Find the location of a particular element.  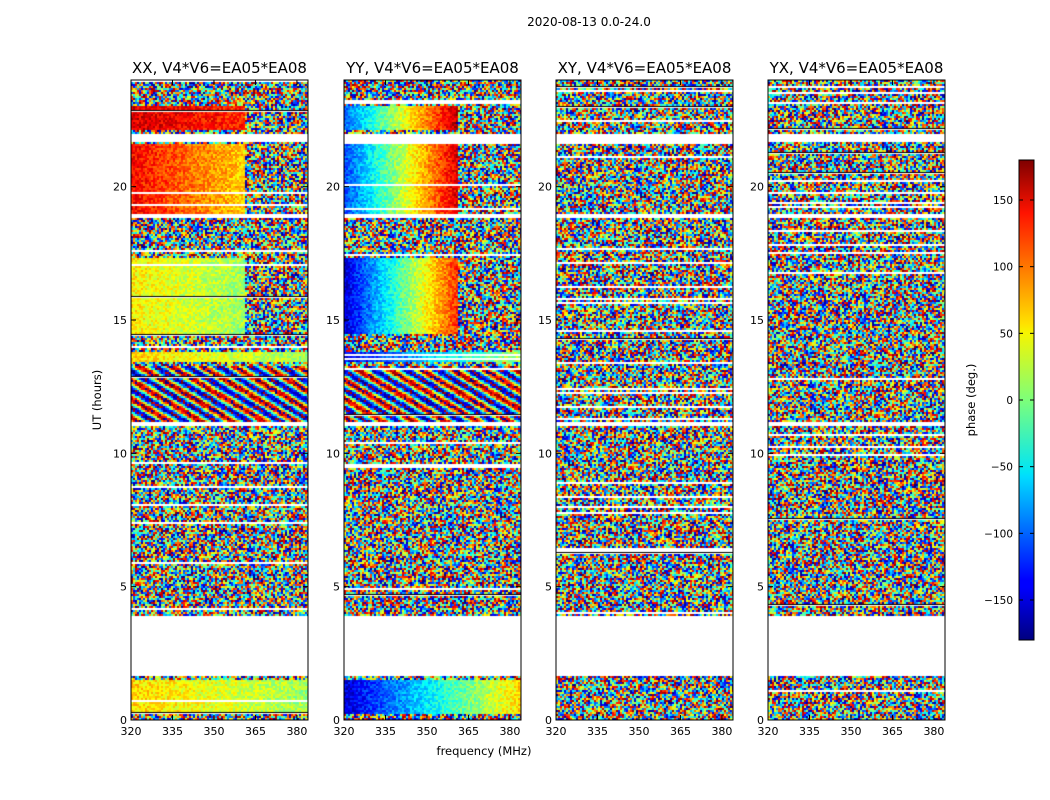

panel-3-frame is located at coordinates (644, 400).